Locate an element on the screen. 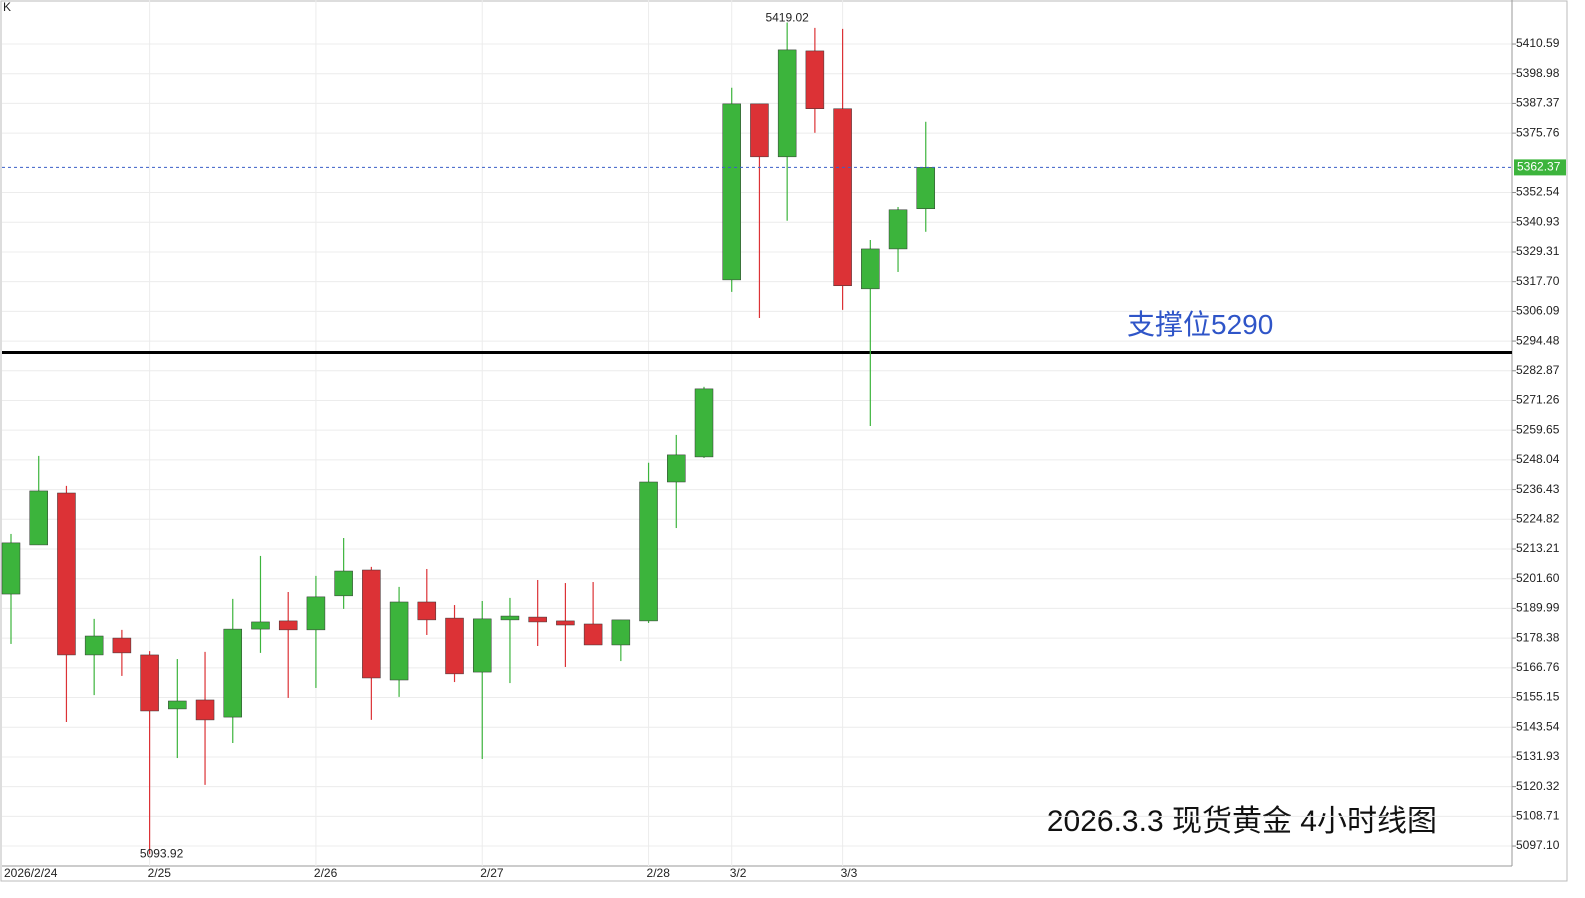  corner-label: K is located at coordinates (7, 7).